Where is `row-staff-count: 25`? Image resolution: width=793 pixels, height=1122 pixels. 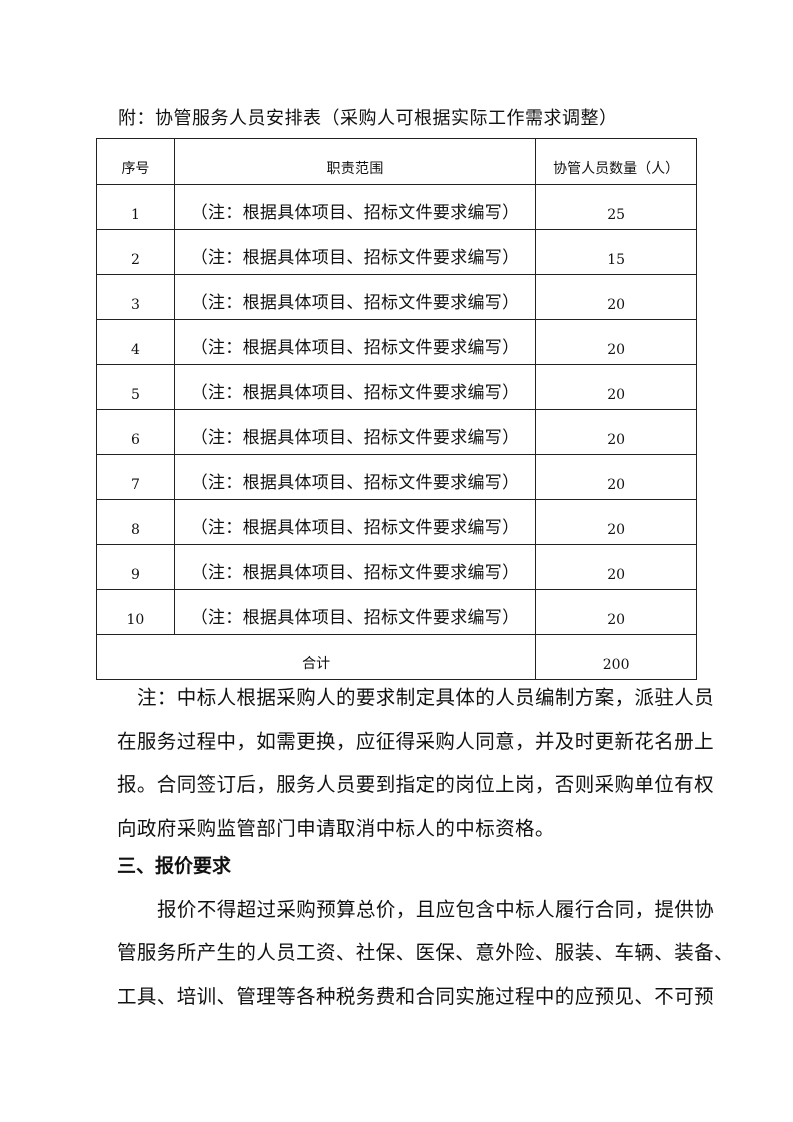 row-staff-count: 25 is located at coordinates (616, 207).